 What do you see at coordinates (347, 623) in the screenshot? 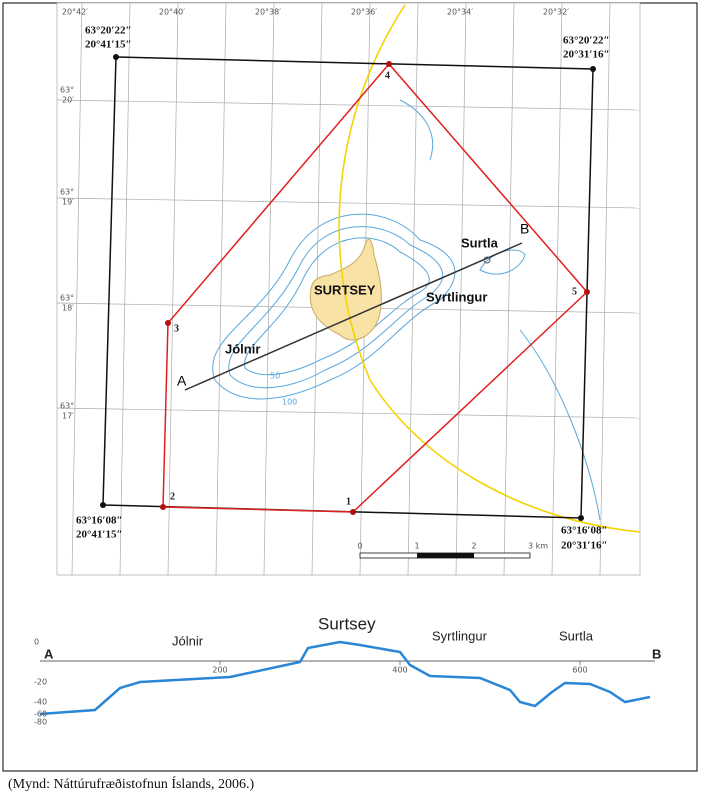
I see `profile-place: Surtsey` at bounding box center [347, 623].